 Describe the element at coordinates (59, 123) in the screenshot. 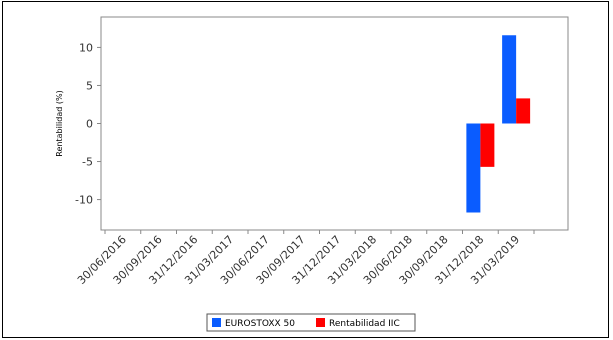

I see `y-axis-label: Rentabilidad (%)` at that location.